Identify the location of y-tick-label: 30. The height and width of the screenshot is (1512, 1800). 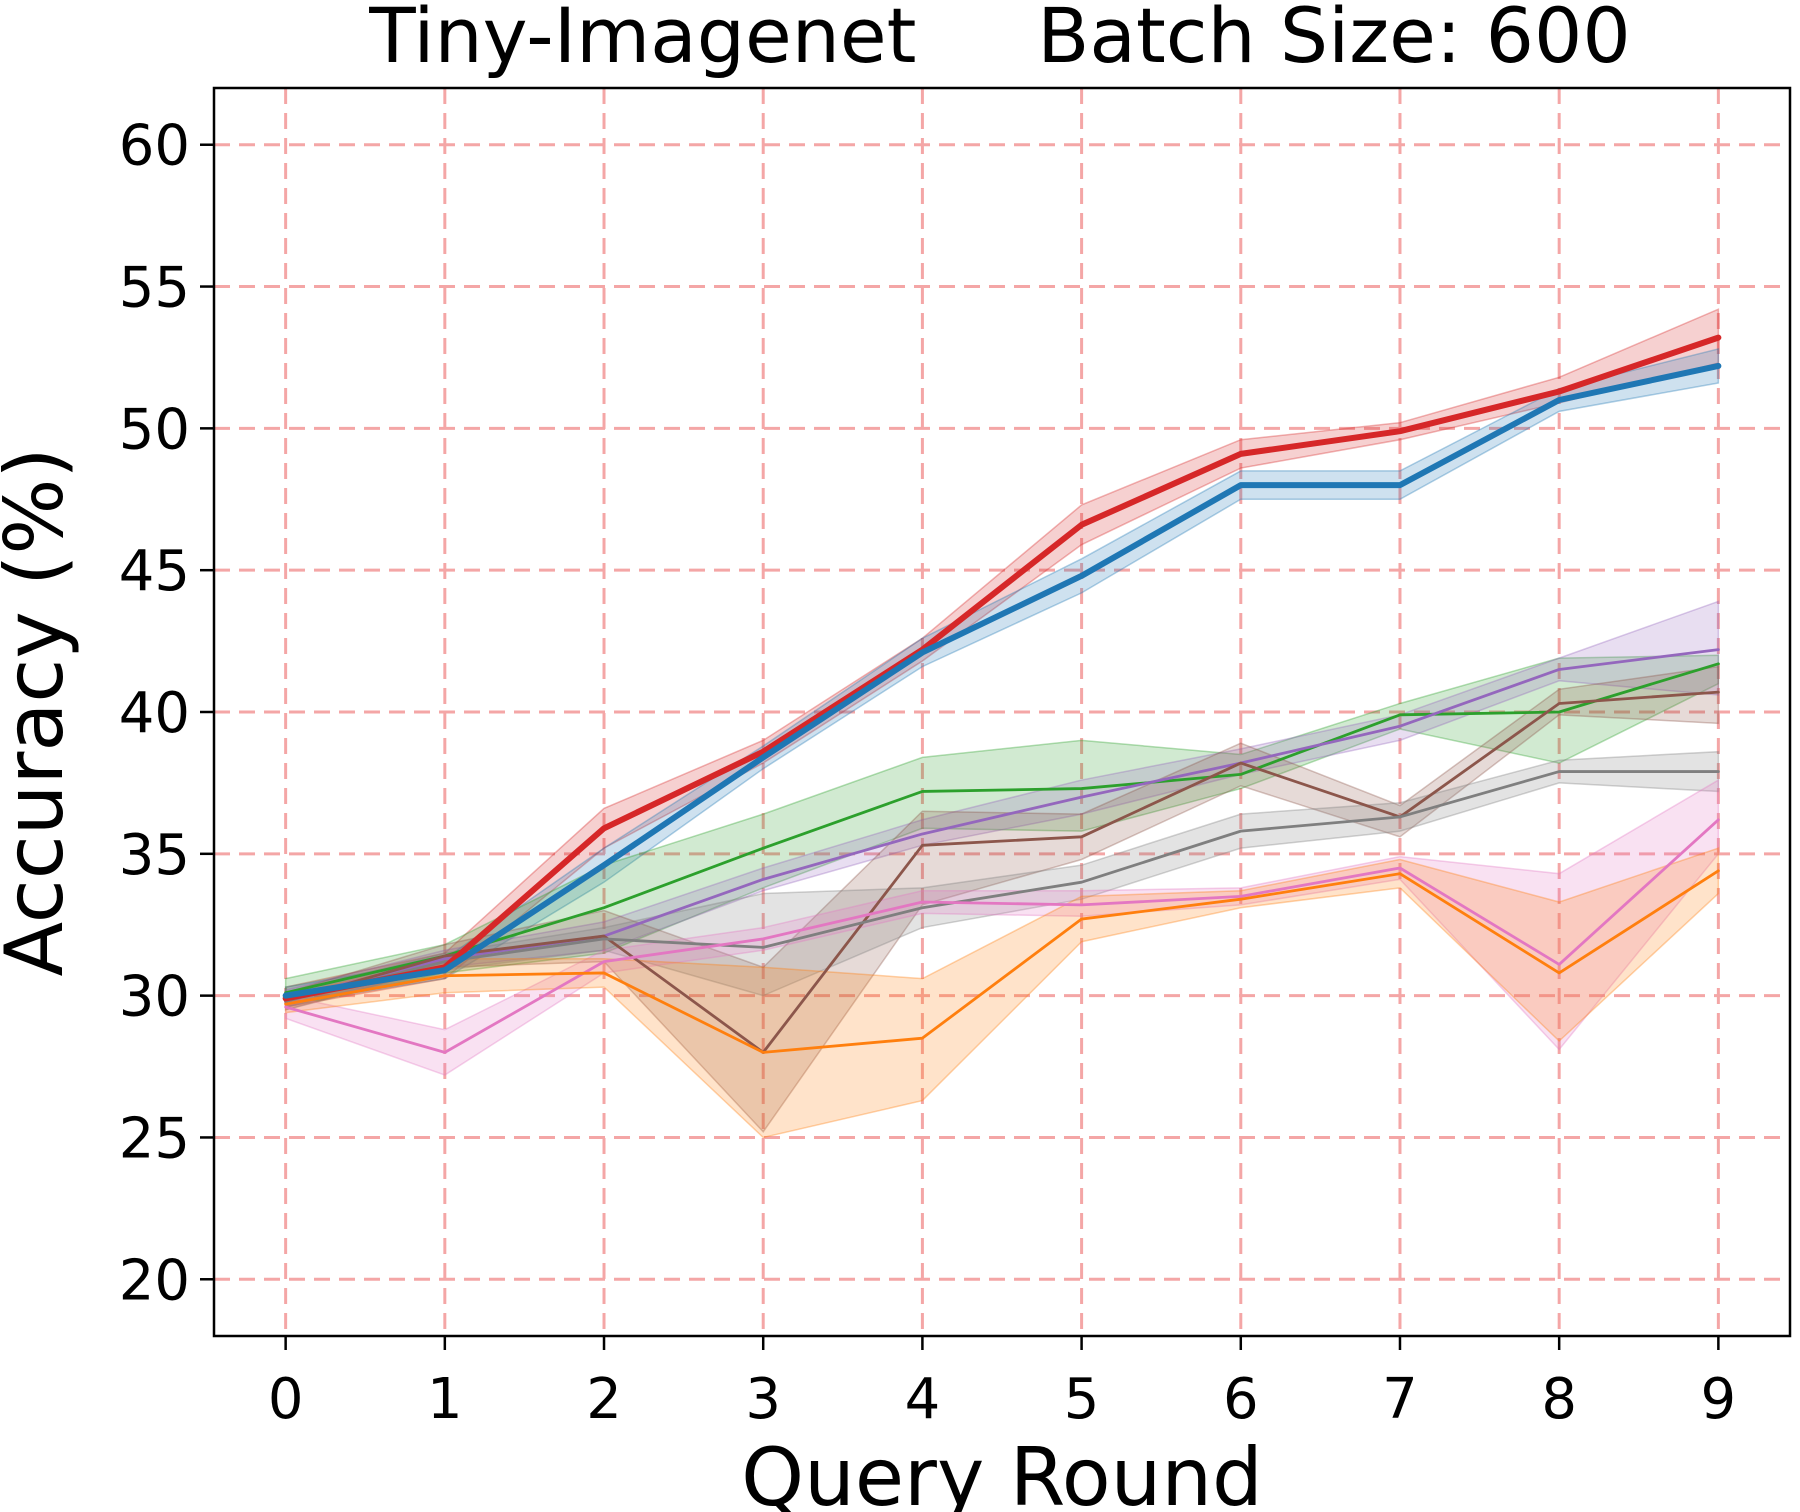
(154, 997).